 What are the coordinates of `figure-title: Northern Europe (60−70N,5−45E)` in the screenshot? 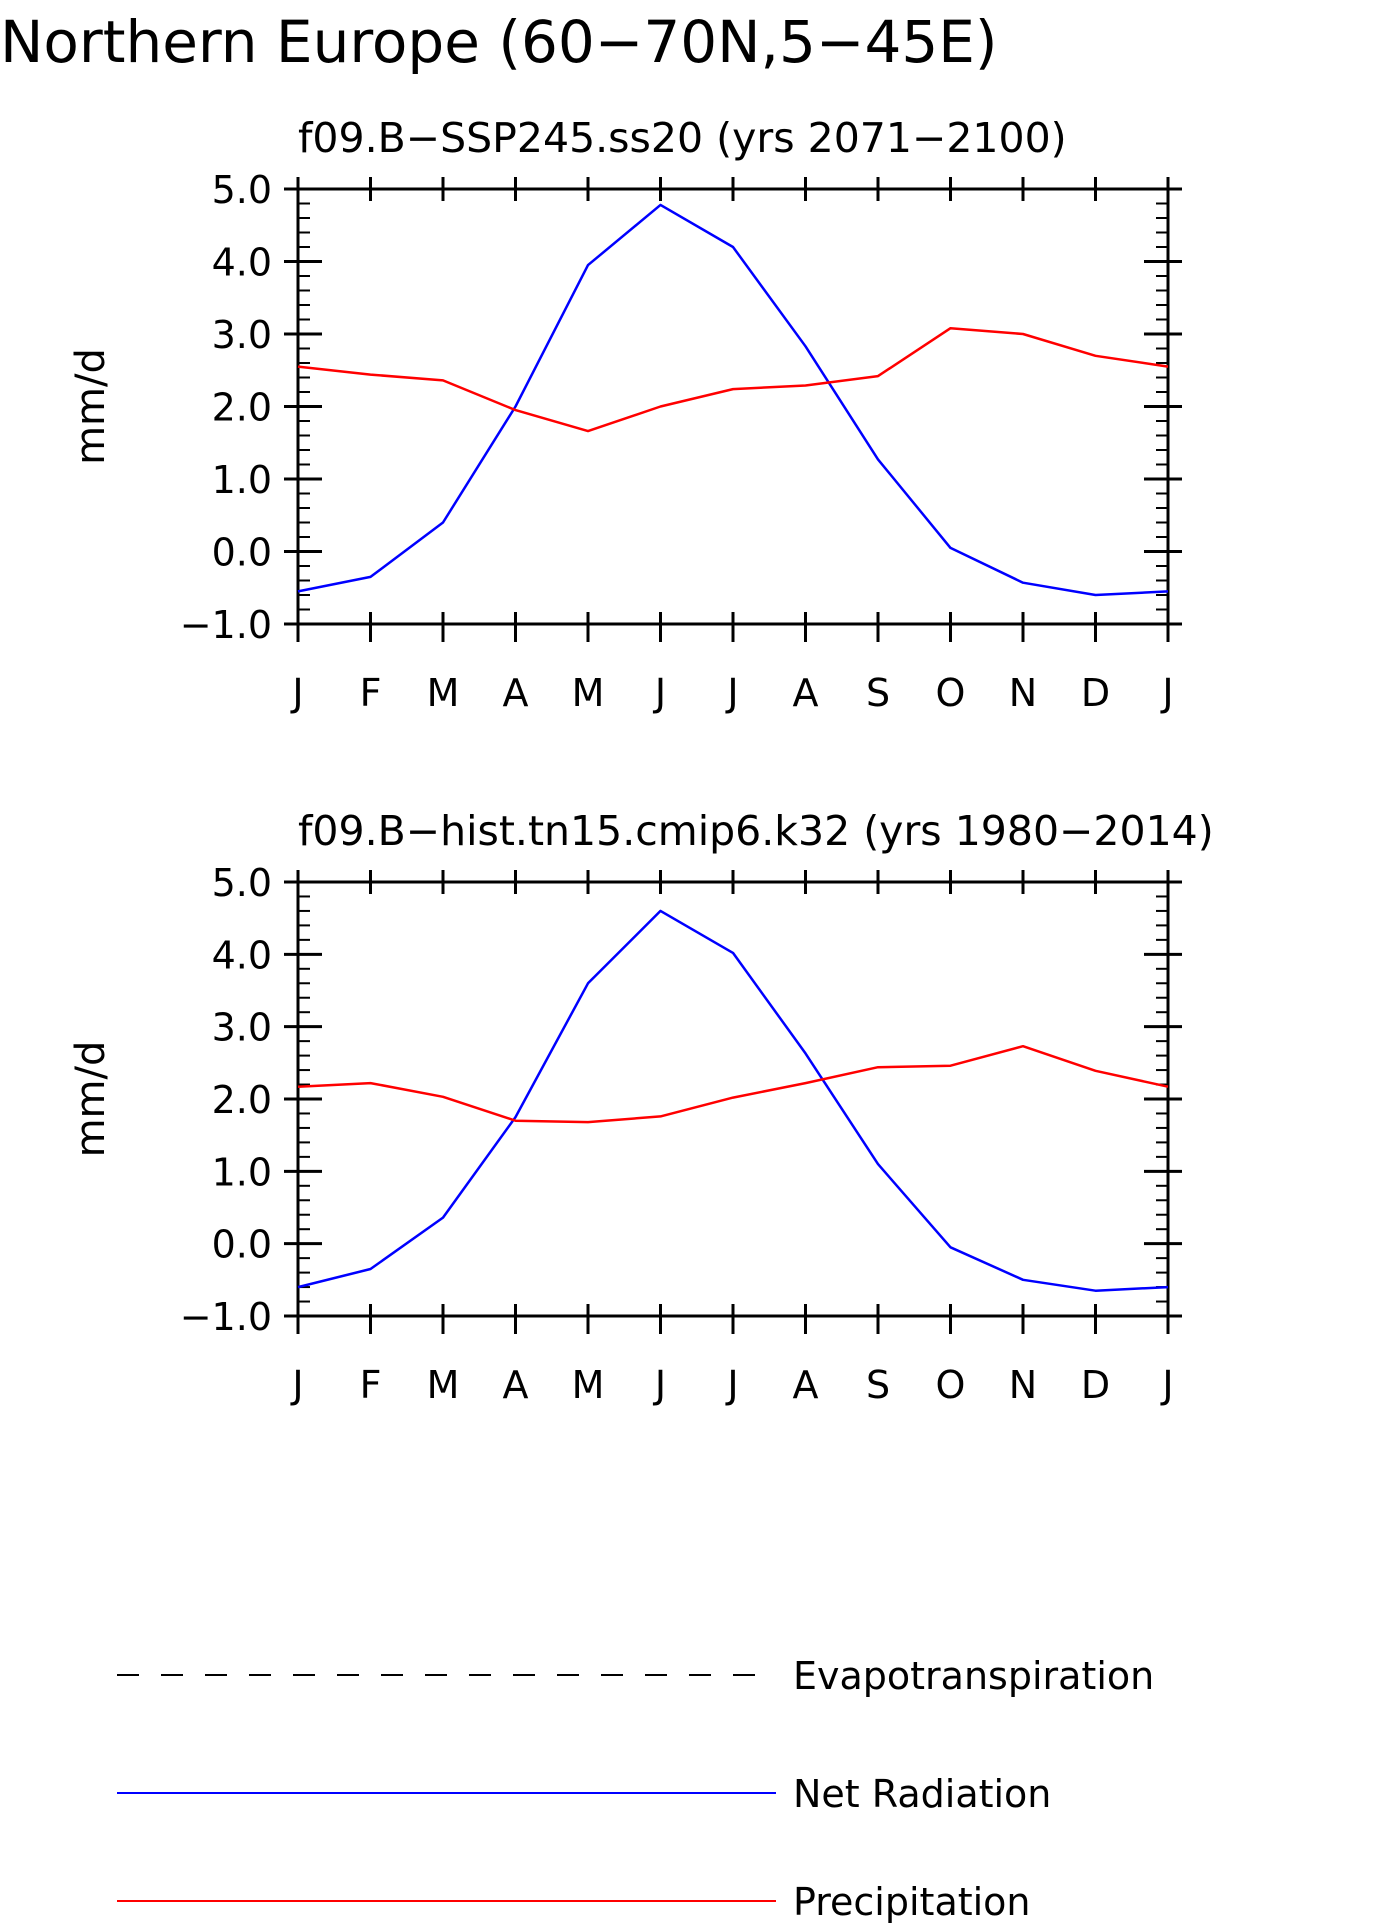 It's located at (499, 42).